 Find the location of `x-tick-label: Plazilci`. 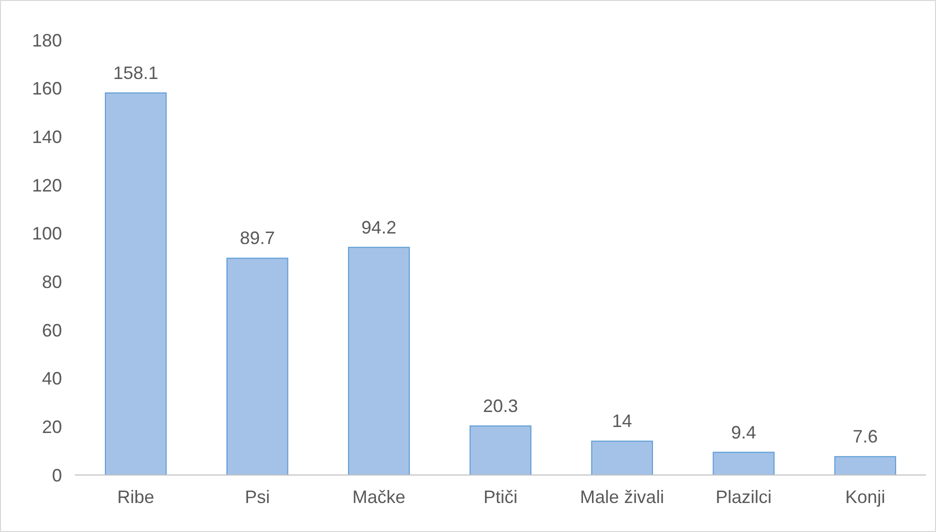

x-tick-label: Plazilci is located at coordinates (744, 497).